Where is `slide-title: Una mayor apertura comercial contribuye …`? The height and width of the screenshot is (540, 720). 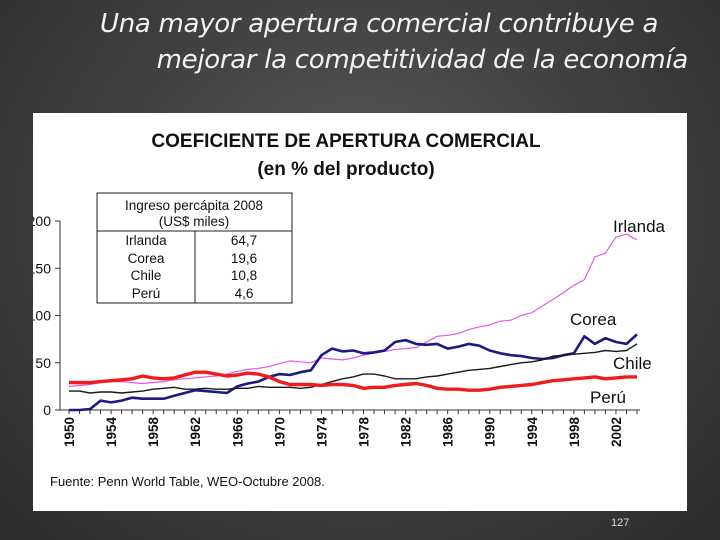
slide-title: Una mayor apertura comercial contribuye … is located at coordinates (385, 42).